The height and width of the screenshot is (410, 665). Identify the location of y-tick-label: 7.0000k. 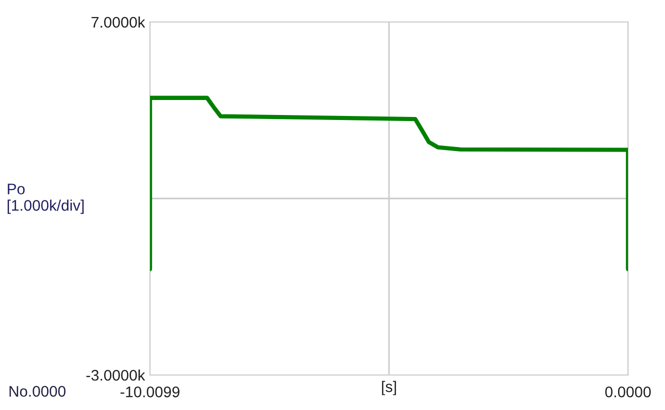
(119, 22).